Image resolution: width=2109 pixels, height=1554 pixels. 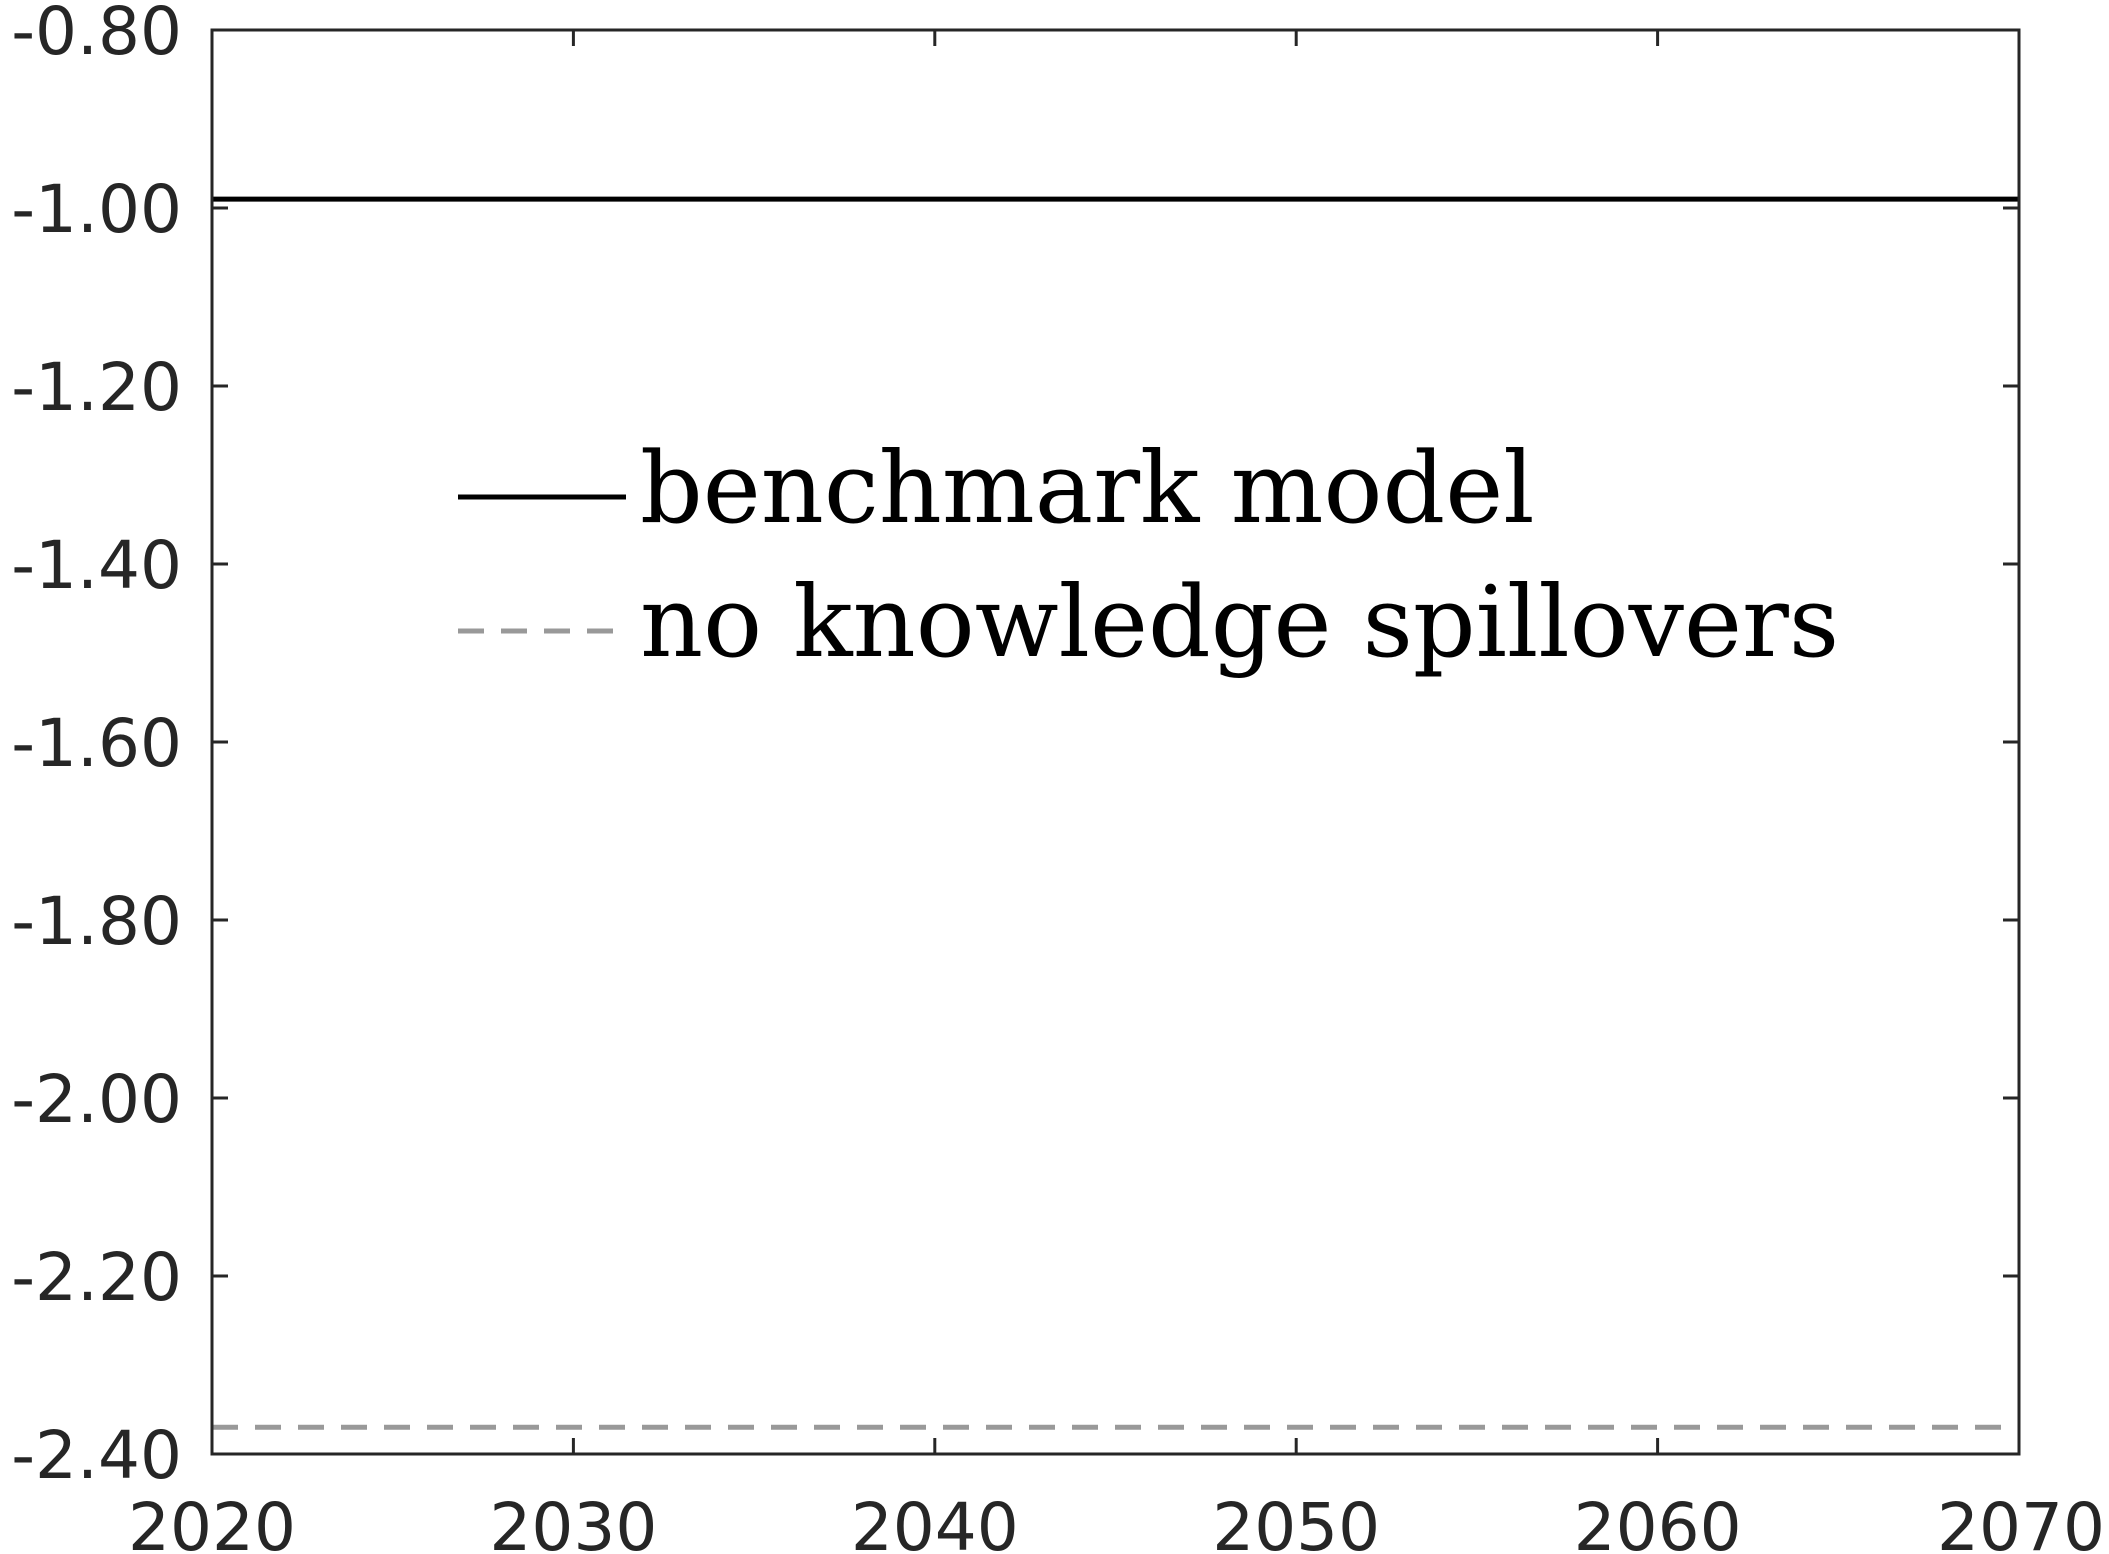 I want to click on x-tick-label: 2040, so click(x=935, y=1521).